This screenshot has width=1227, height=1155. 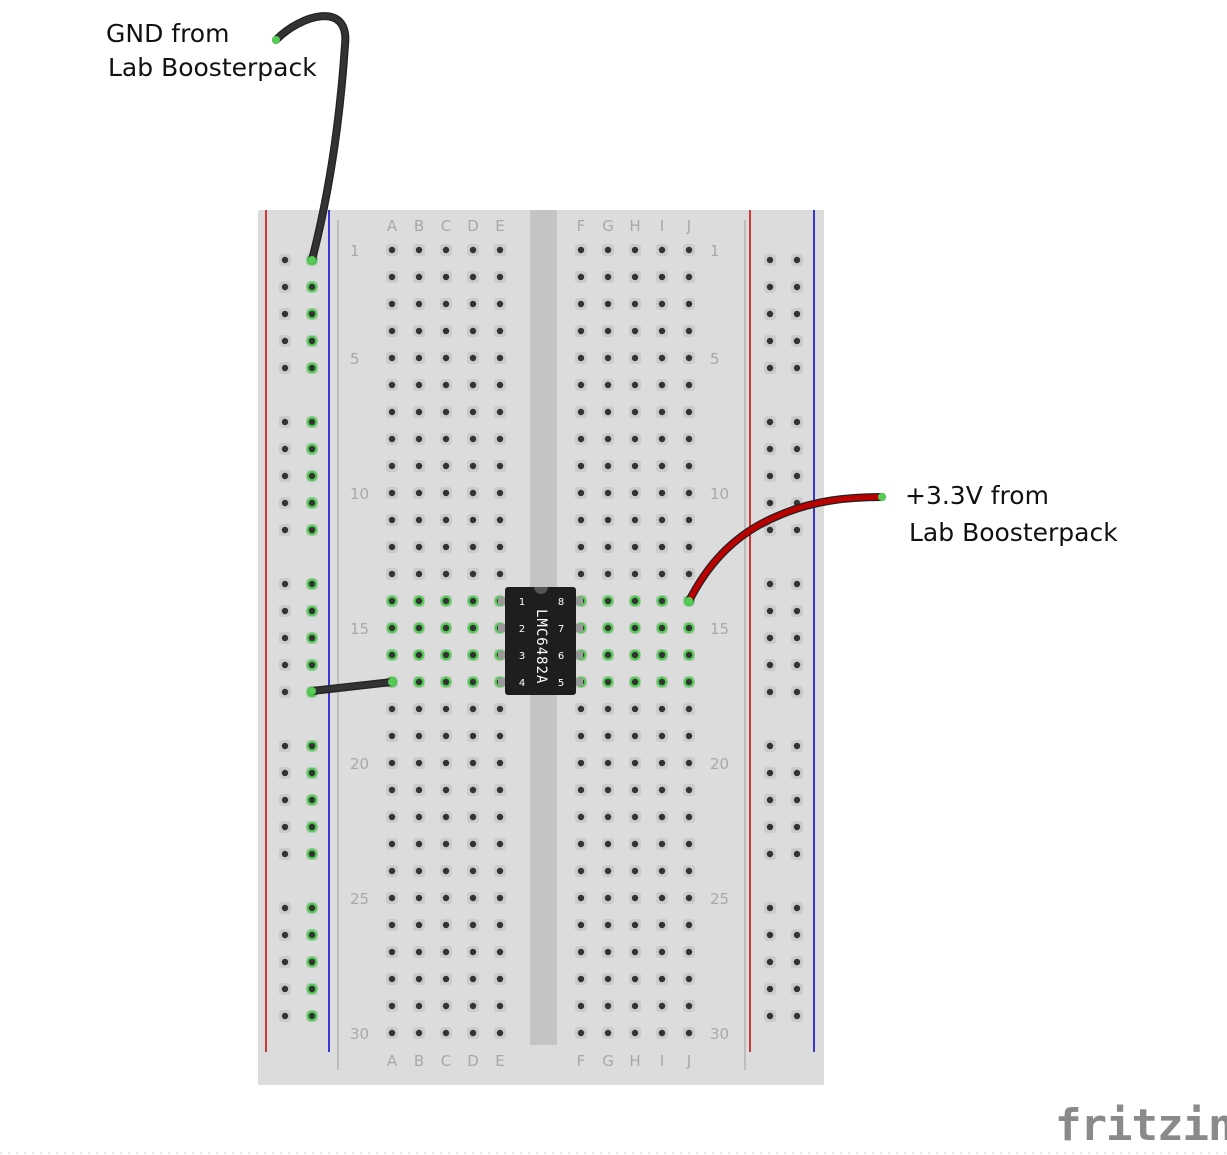 What do you see at coordinates (499, 226) in the screenshot?
I see `column-label: E` at bounding box center [499, 226].